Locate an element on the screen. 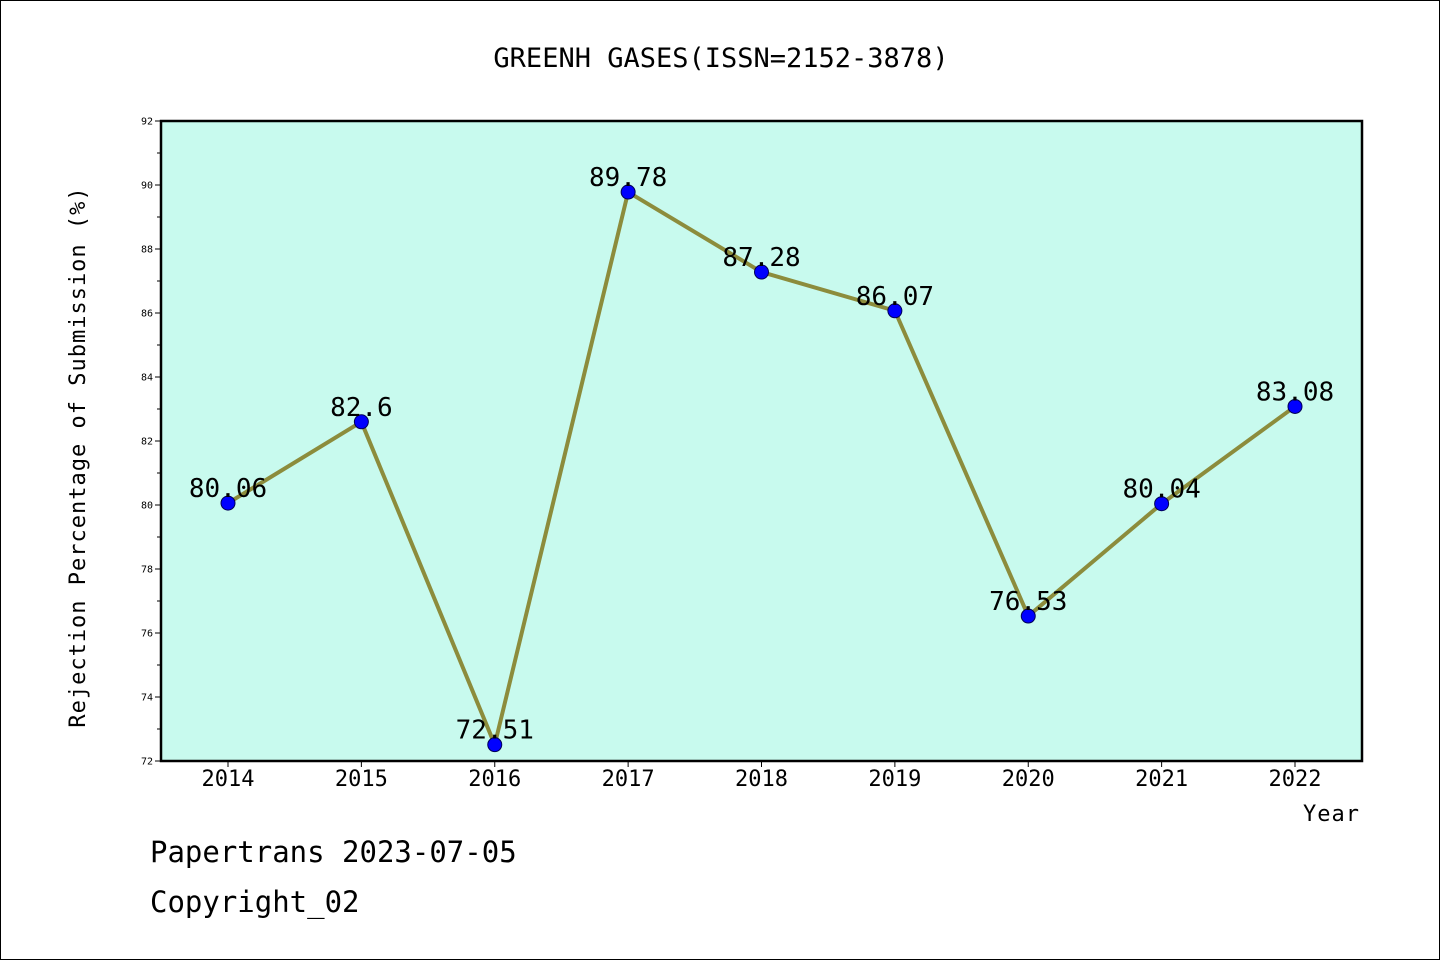 This screenshot has height=960, width=1440. y-tick-label: 80 is located at coordinates (147, 506).